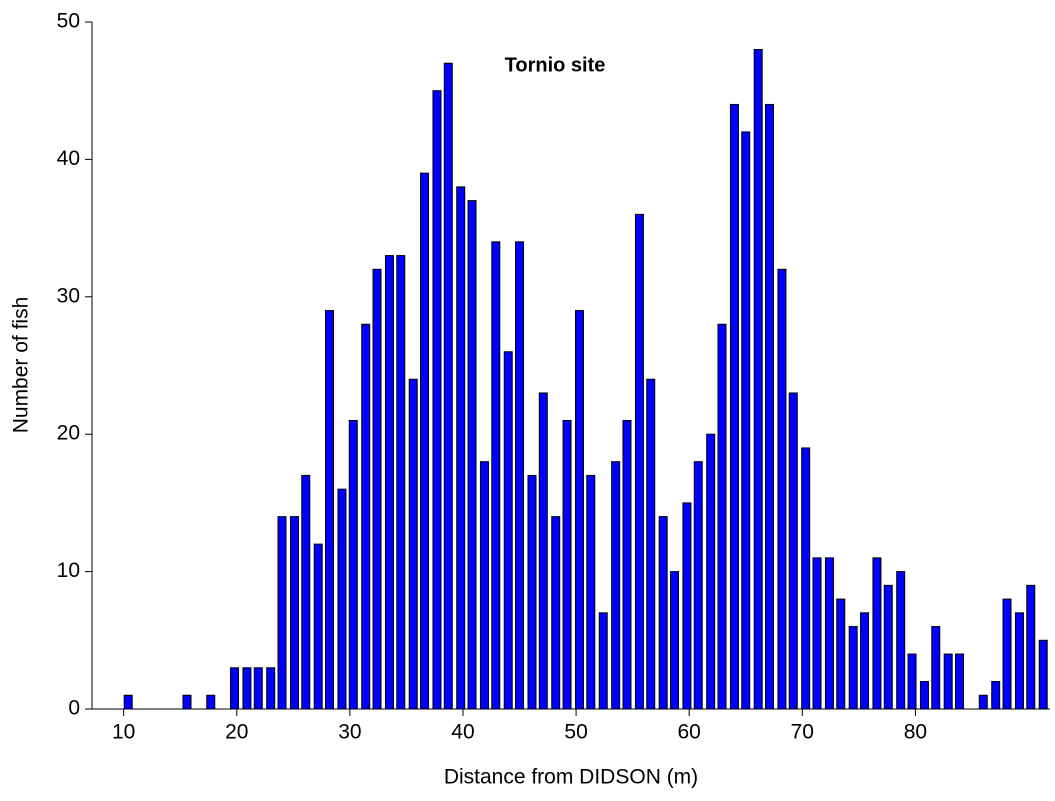  I want to click on x-tick-label: 50, so click(575, 732).